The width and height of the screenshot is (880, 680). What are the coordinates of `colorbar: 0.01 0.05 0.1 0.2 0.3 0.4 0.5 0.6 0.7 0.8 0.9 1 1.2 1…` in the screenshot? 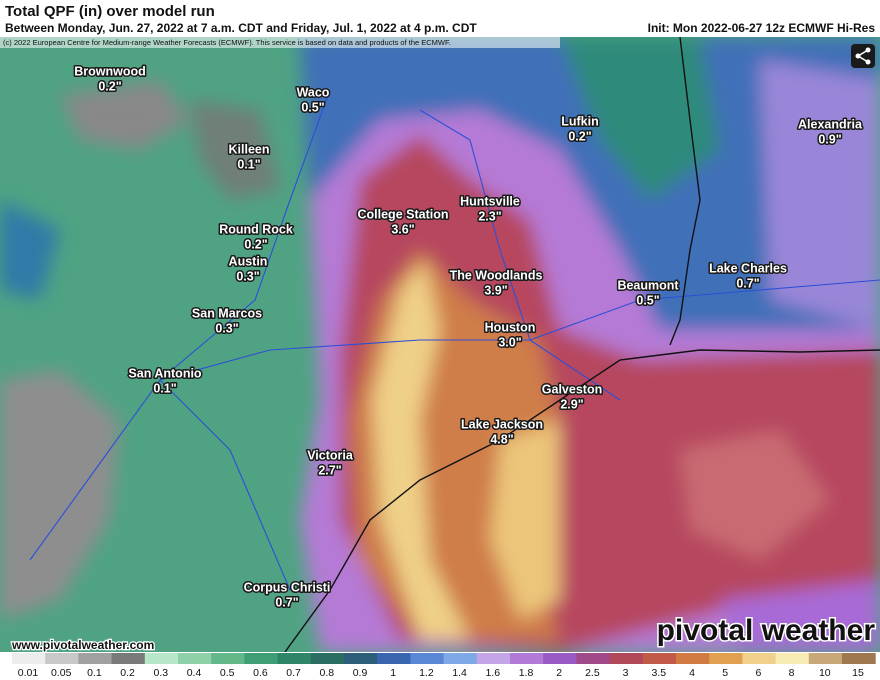 It's located at (444, 666).